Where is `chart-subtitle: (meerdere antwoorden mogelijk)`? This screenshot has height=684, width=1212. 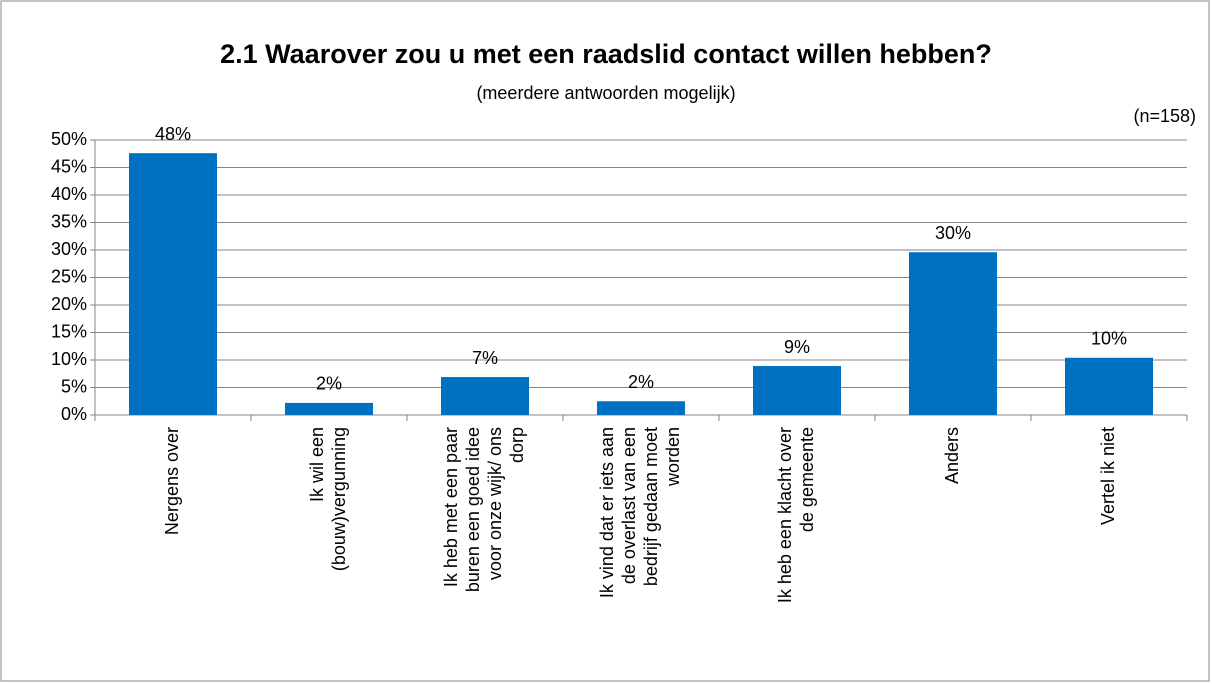 chart-subtitle: (meerdere antwoorden mogelijk) is located at coordinates (605, 93).